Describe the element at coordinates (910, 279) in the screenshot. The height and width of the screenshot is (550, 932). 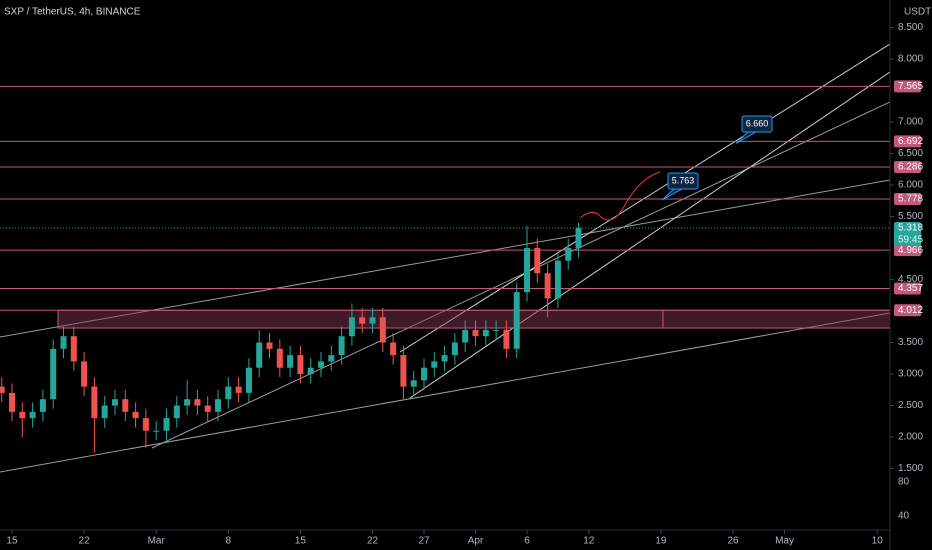
I see `y-tick-label: 4.500` at that location.